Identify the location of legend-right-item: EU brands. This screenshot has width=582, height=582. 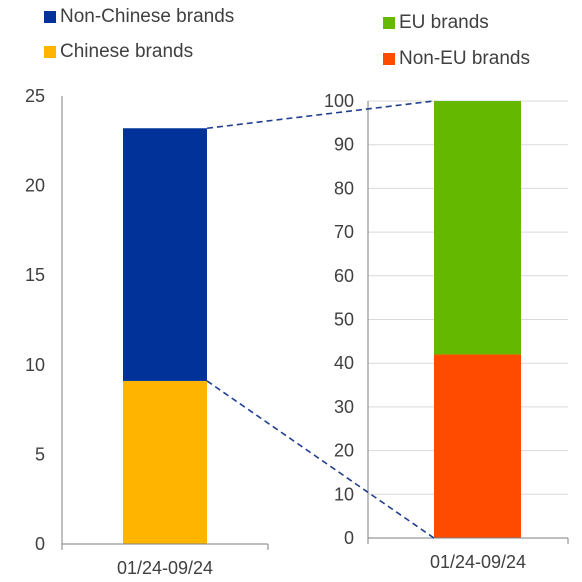
(436, 23).